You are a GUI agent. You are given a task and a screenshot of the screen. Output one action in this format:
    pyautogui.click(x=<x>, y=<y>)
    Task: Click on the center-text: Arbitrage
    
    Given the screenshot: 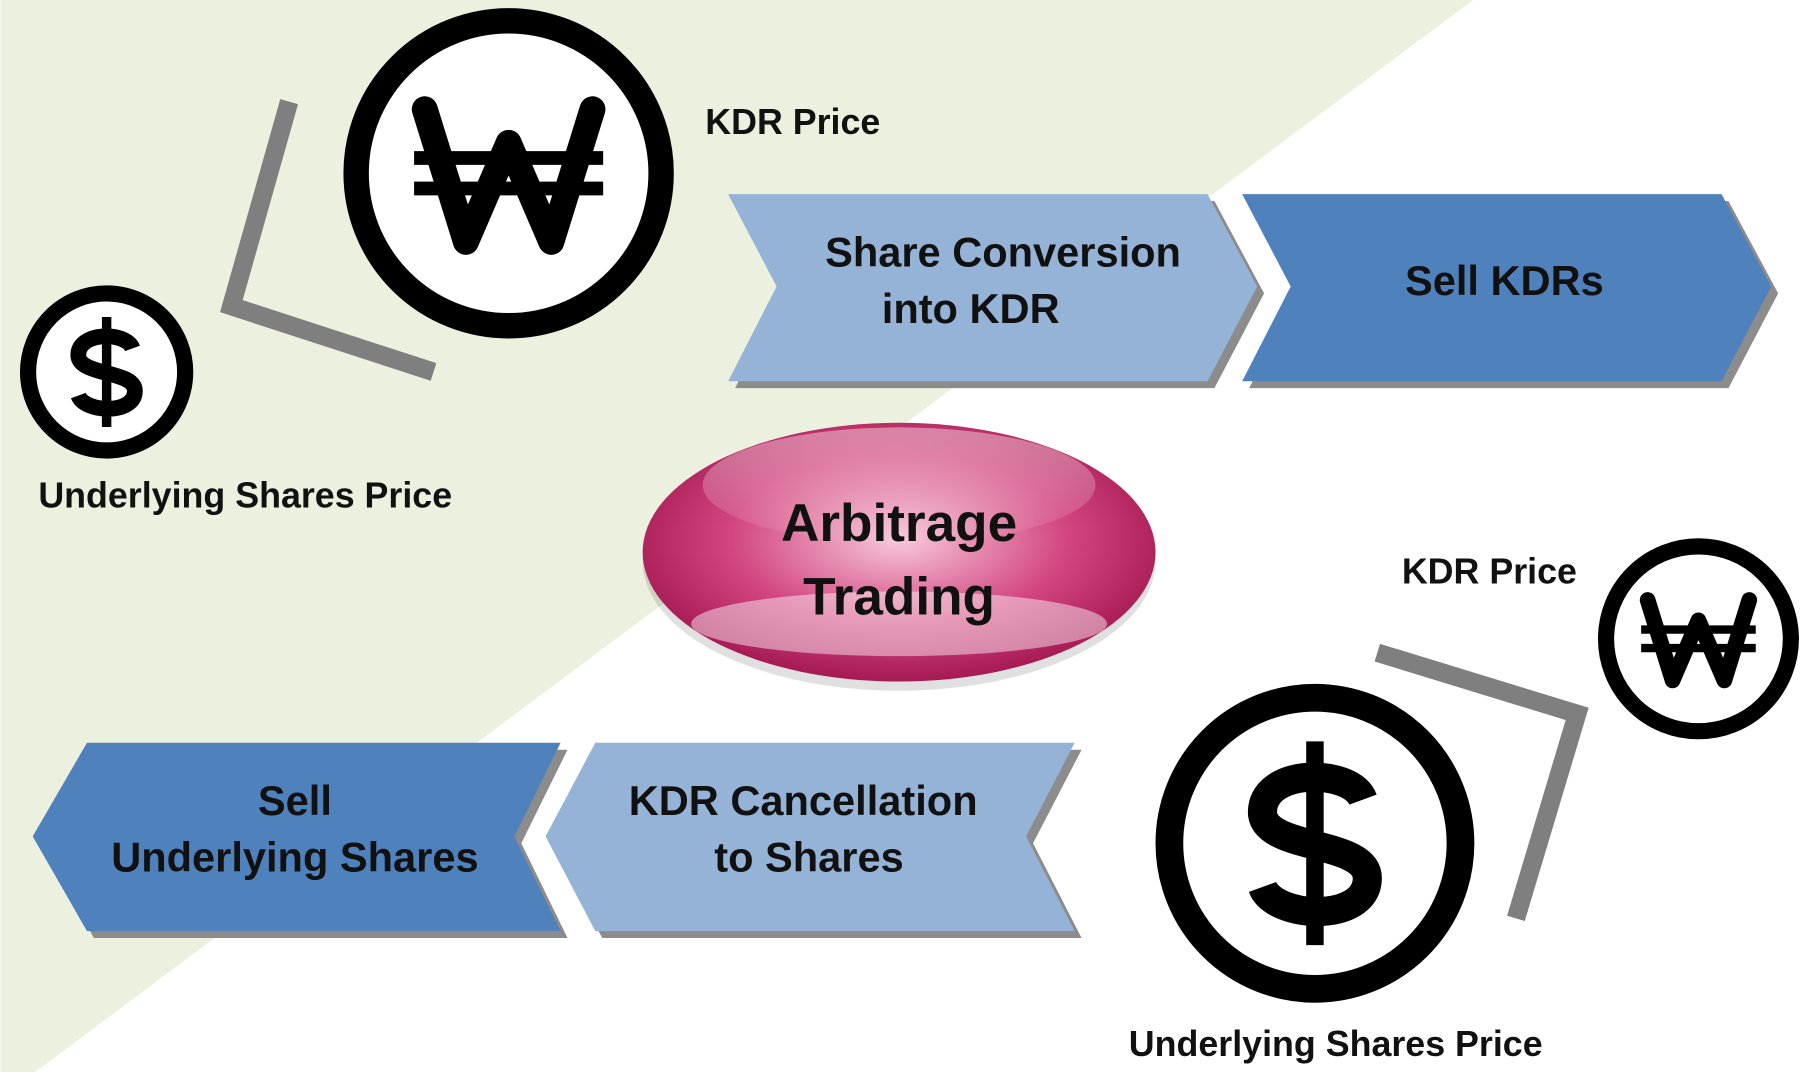 What is the action you would take?
    pyautogui.click(x=899, y=523)
    